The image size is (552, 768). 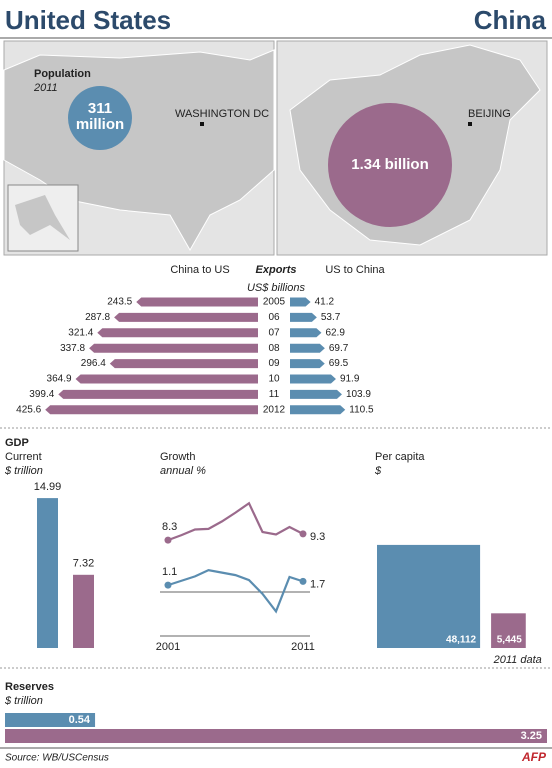 I want to click on map-alaska, so click(x=42, y=217).